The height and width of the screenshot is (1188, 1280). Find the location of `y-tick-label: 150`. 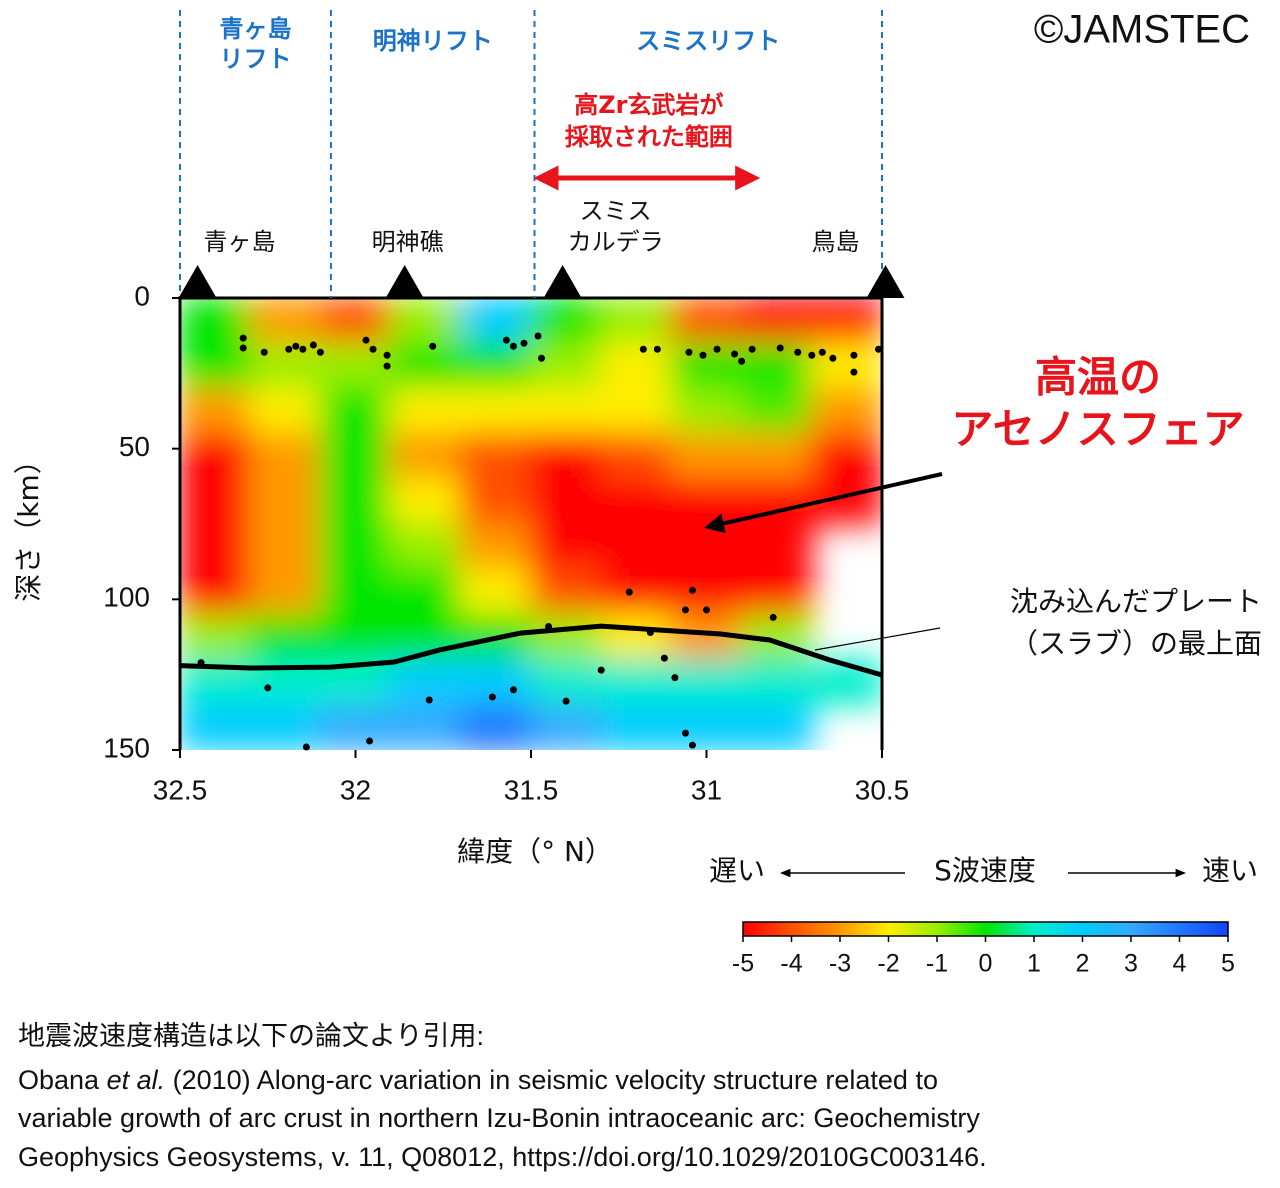

y-tick-label: 150 is located at coordinates (126, 747).